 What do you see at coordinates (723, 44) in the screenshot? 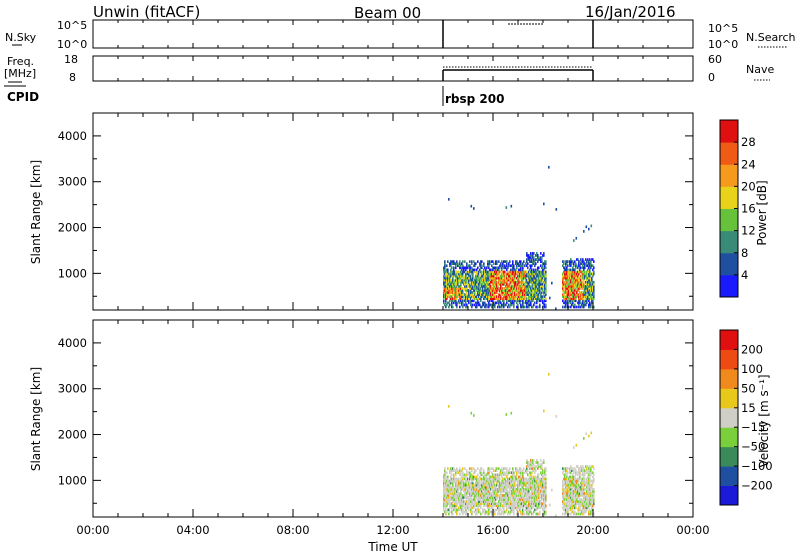
I see `noise-tick-bottom-right: 10^0` at bounding box center [723, 44].